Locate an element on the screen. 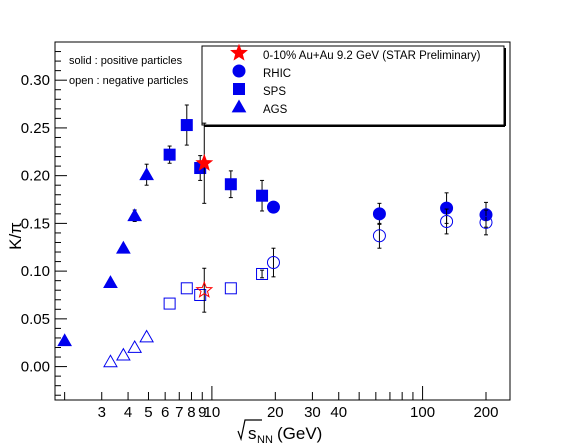 The image size is (565, 445). x-tick-label: 4 is located at coordinates (128, 412).